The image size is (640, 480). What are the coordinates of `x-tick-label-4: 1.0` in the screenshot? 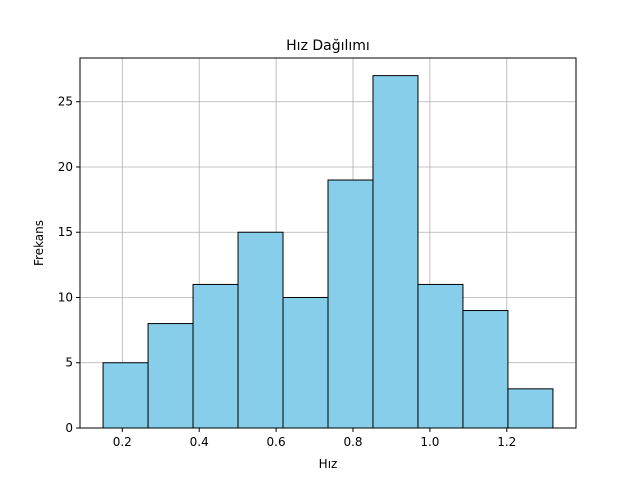 It's located at (429, 442).